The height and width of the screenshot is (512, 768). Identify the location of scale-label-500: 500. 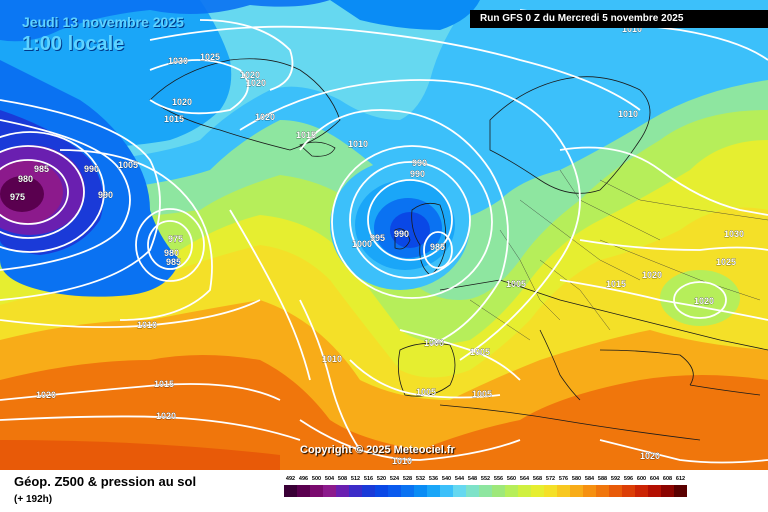
(316, 479).